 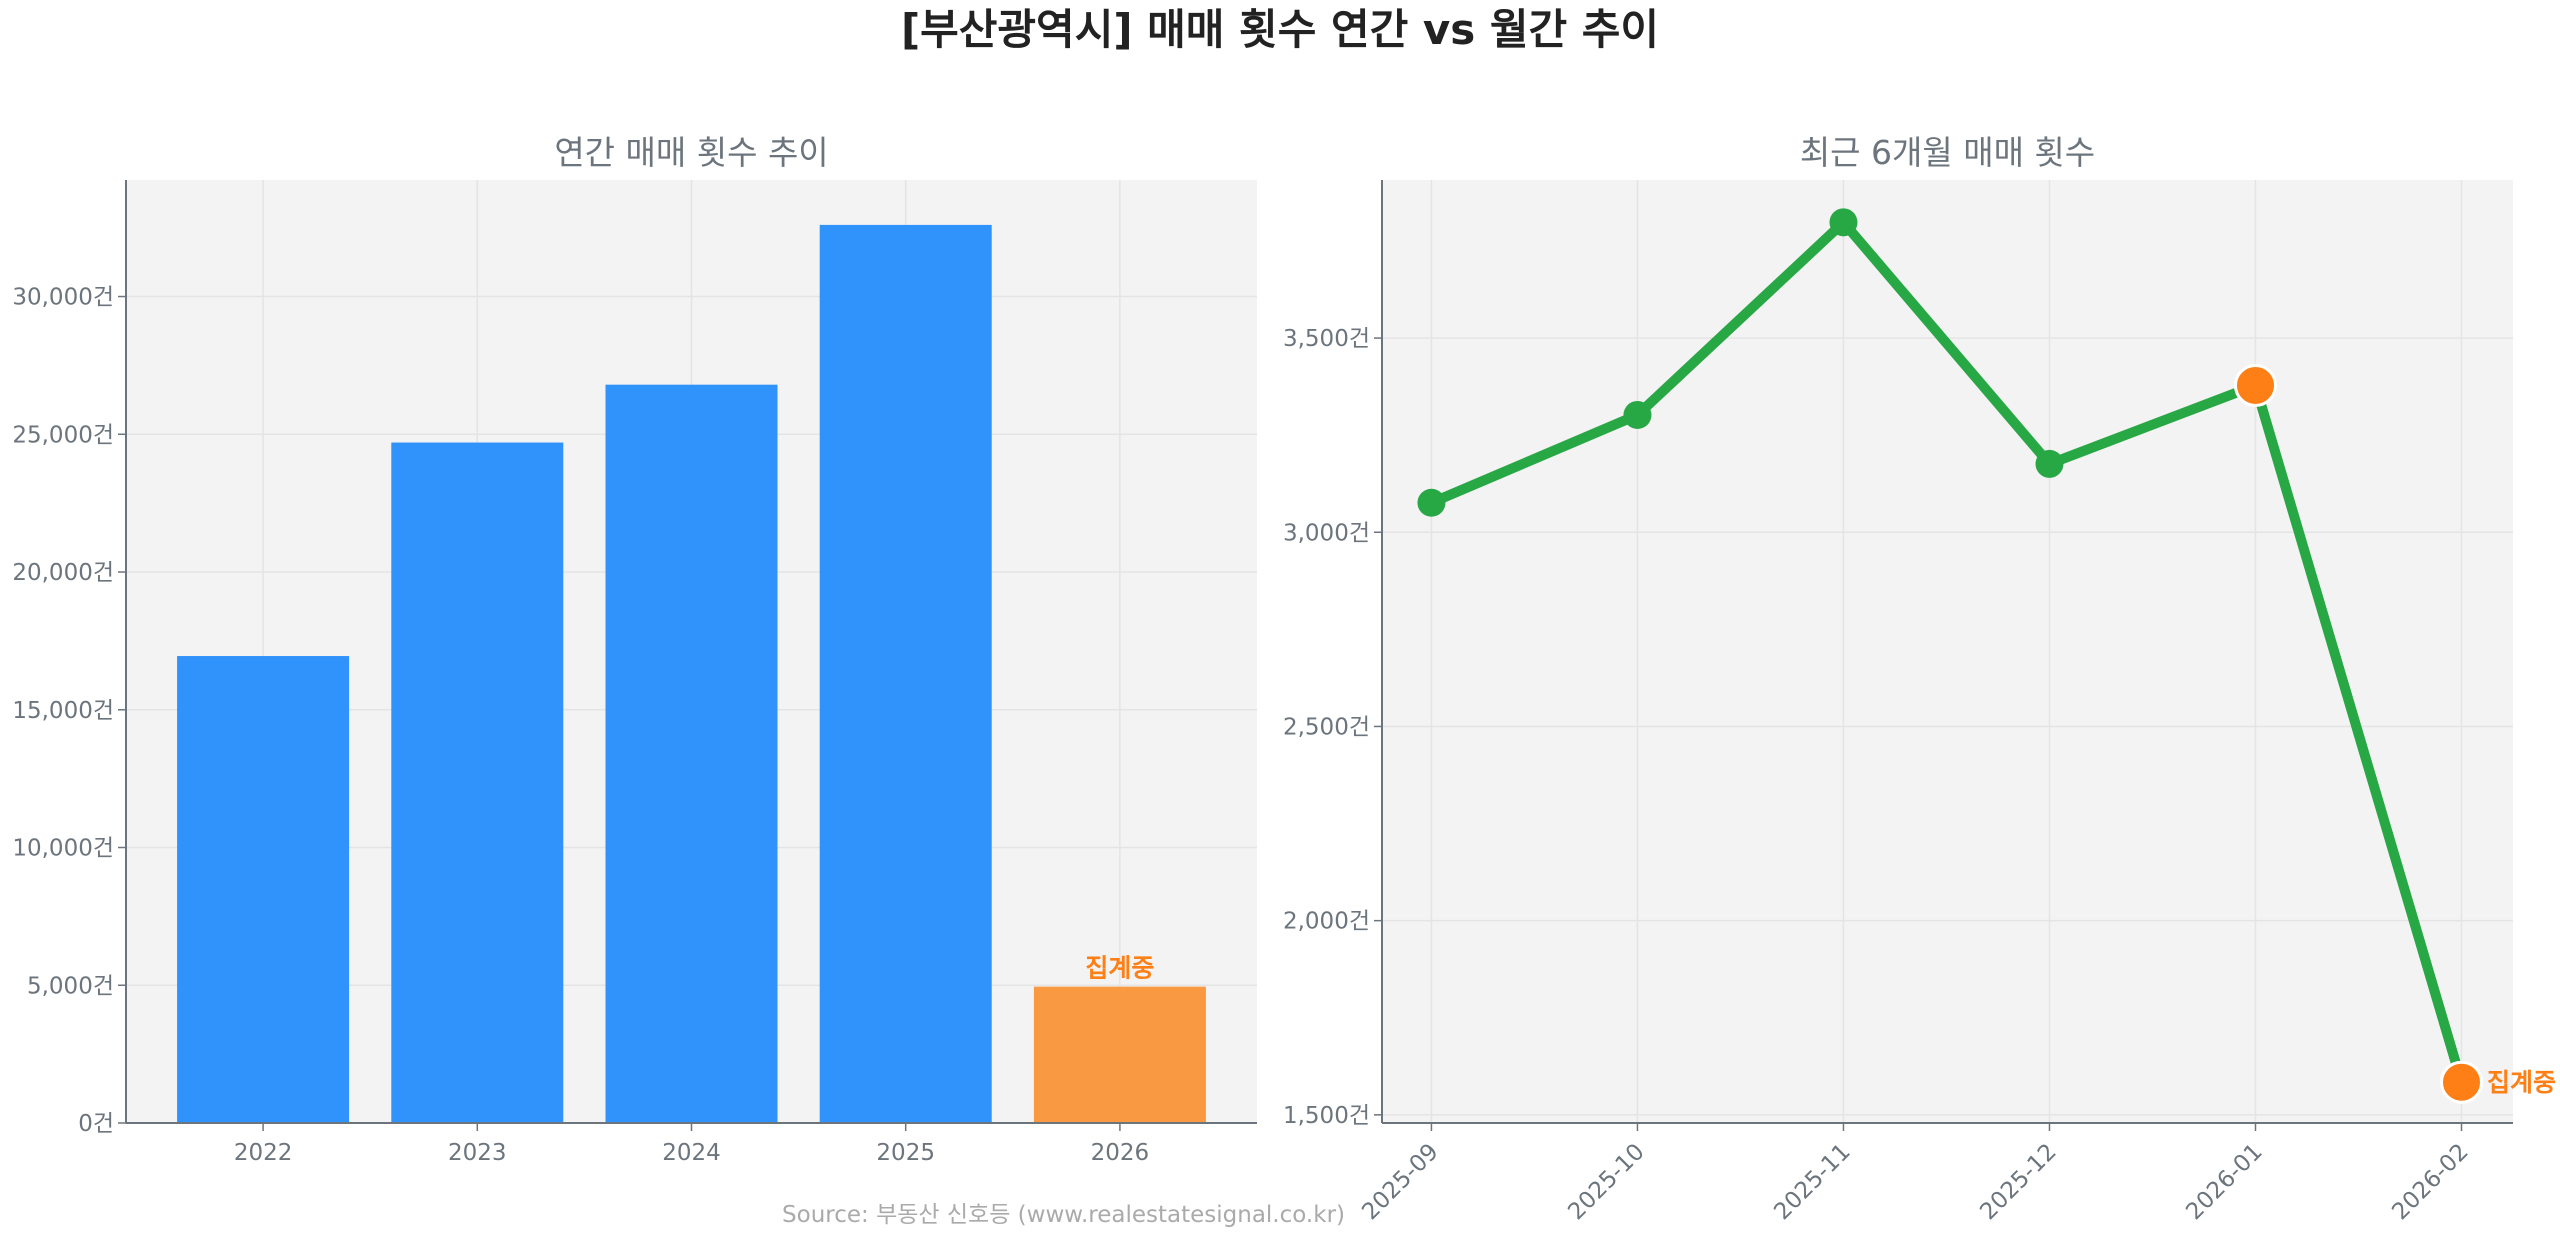 What do you see at coordinates (1326, 1116) in the screenshot?
I see `line-chart-y-tick-label: 1,500건` at bounding box center [1326, 1116].